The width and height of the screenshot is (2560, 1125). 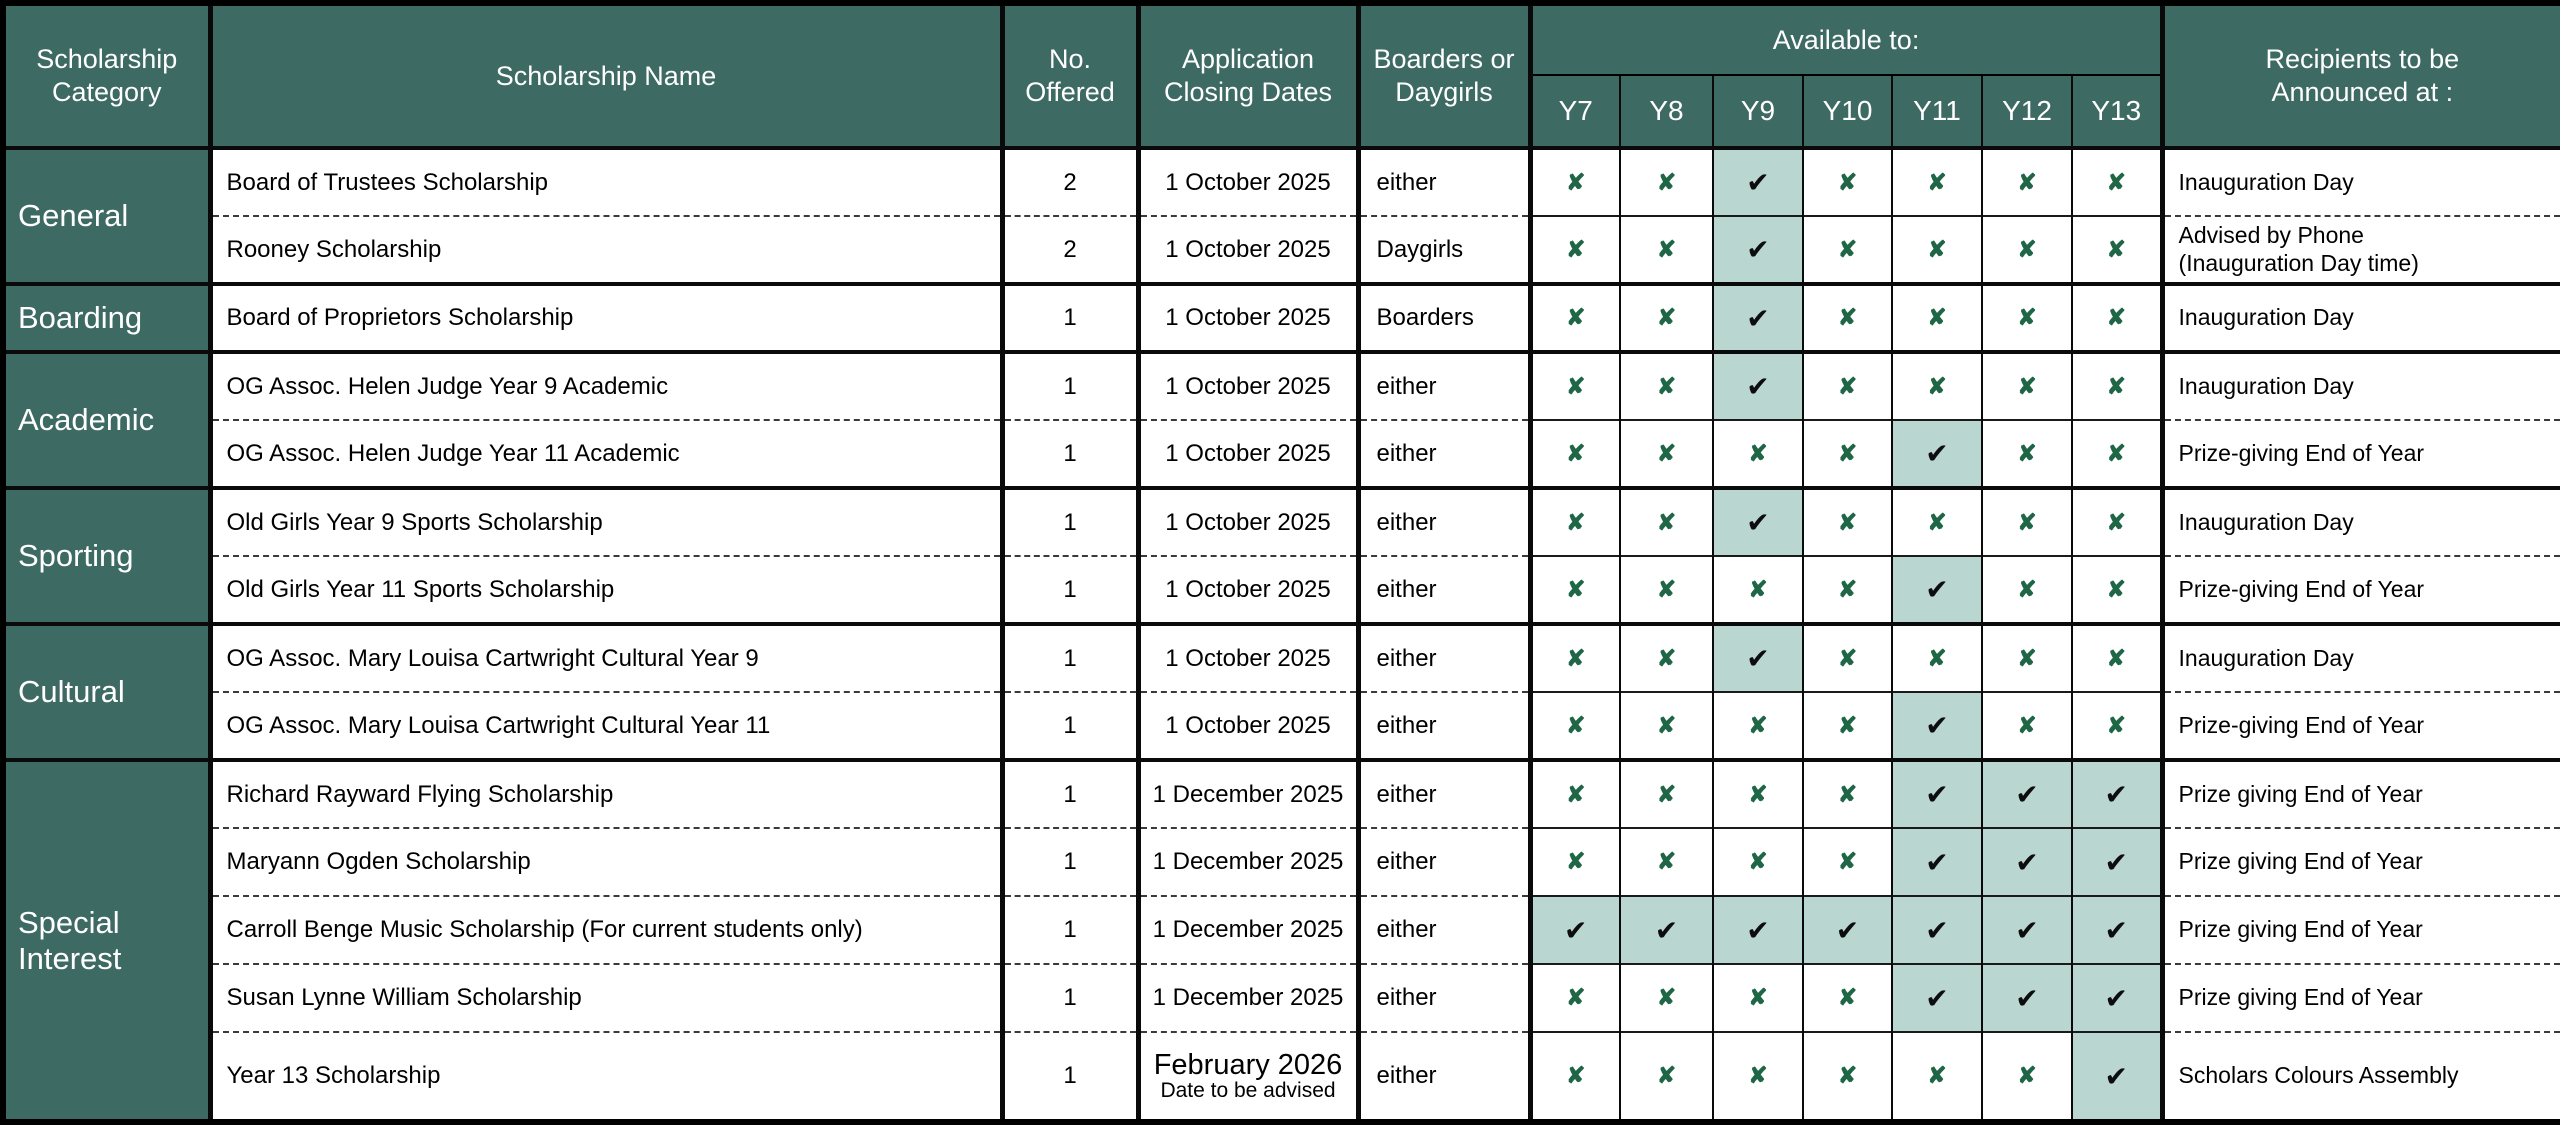 I want to click on recipients-line: Prize-giving End of Year, so click(x=2301, y=588).